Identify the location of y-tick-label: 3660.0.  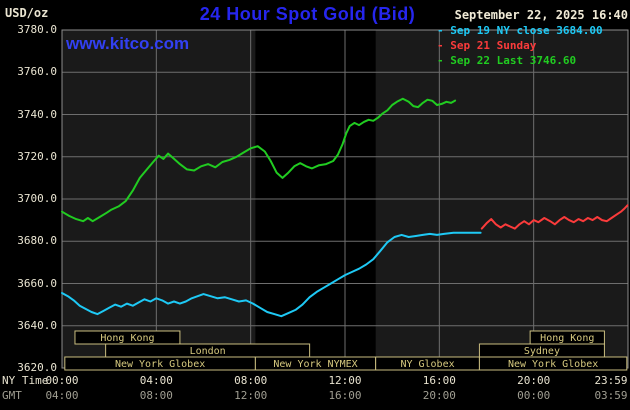
(37, 283).